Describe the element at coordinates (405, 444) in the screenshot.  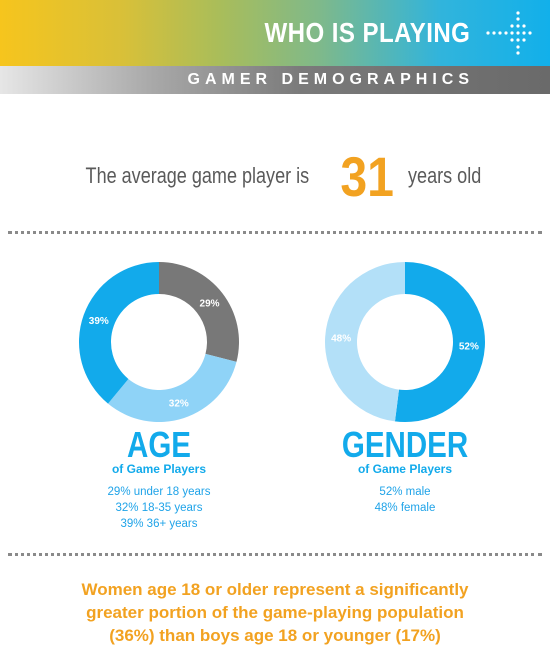
I see `gender-title: GENDER` at that location.